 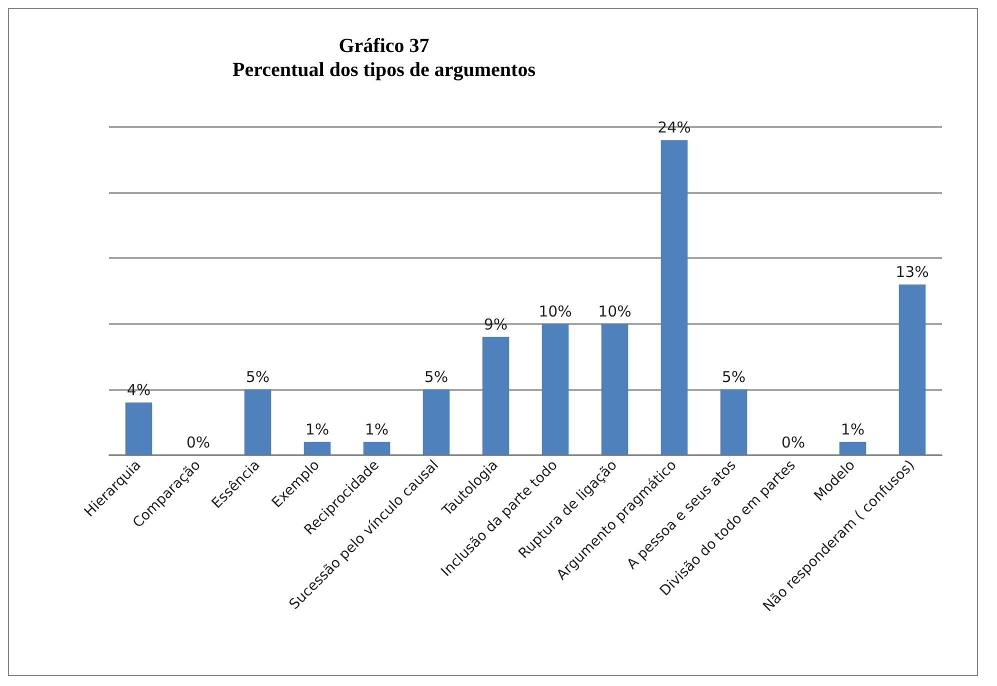 What do you see at coordinates (138, 390) in the screenshot?
I see `data-label: 4%` at bounding box center [138, 390].